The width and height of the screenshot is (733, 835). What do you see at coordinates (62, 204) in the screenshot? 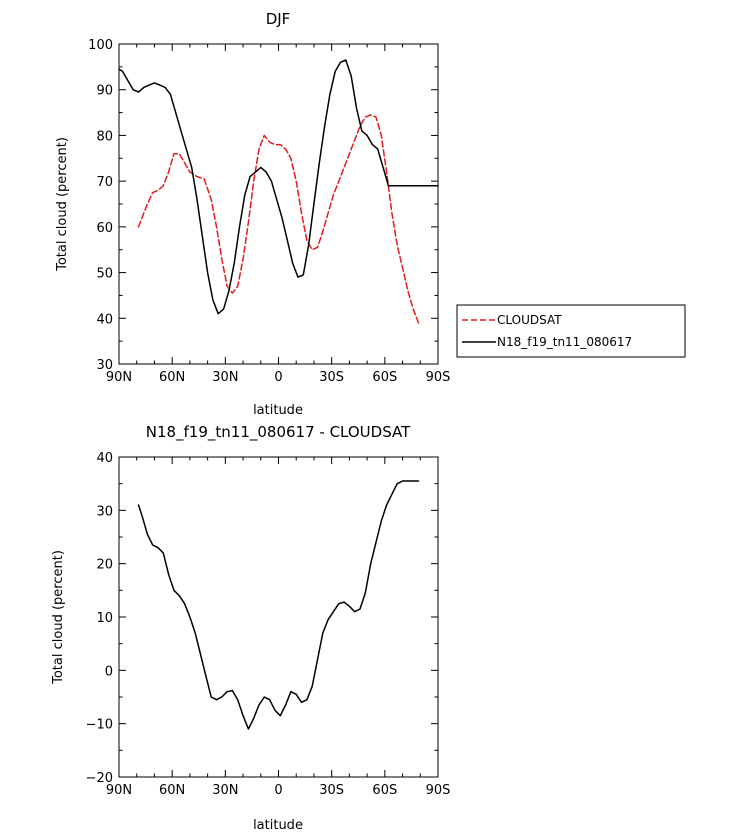
I see `top-y-axis-label: Total cloud (percent)` at bounding box center [62, 204].